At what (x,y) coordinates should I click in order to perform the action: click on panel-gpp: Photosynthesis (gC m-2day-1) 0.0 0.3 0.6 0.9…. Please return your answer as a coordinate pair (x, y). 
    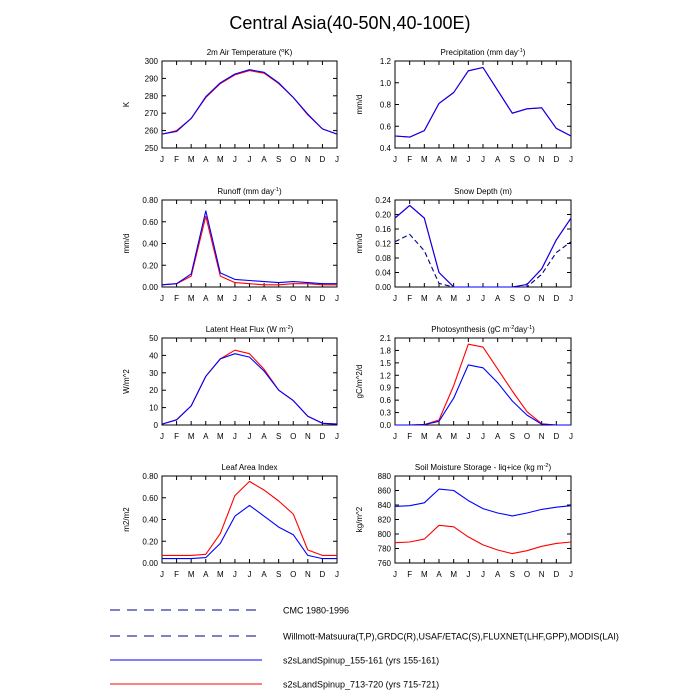
    Looking at the image, I should click on (464, 383).